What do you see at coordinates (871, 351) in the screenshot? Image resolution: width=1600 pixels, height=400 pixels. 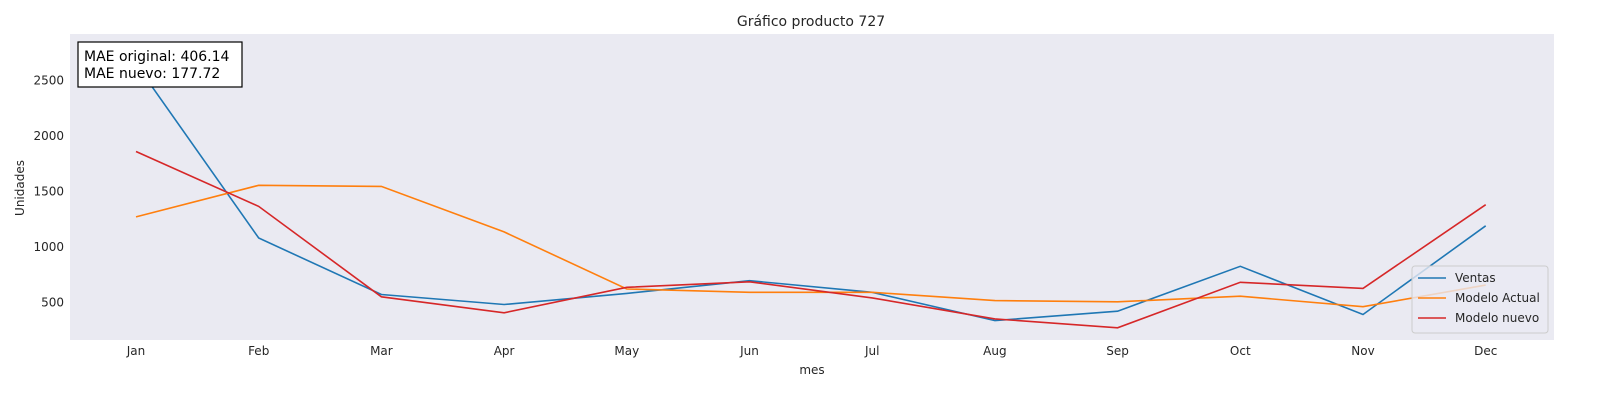 I see `x-tick-label: Jul` at bounding box center [871, 351].